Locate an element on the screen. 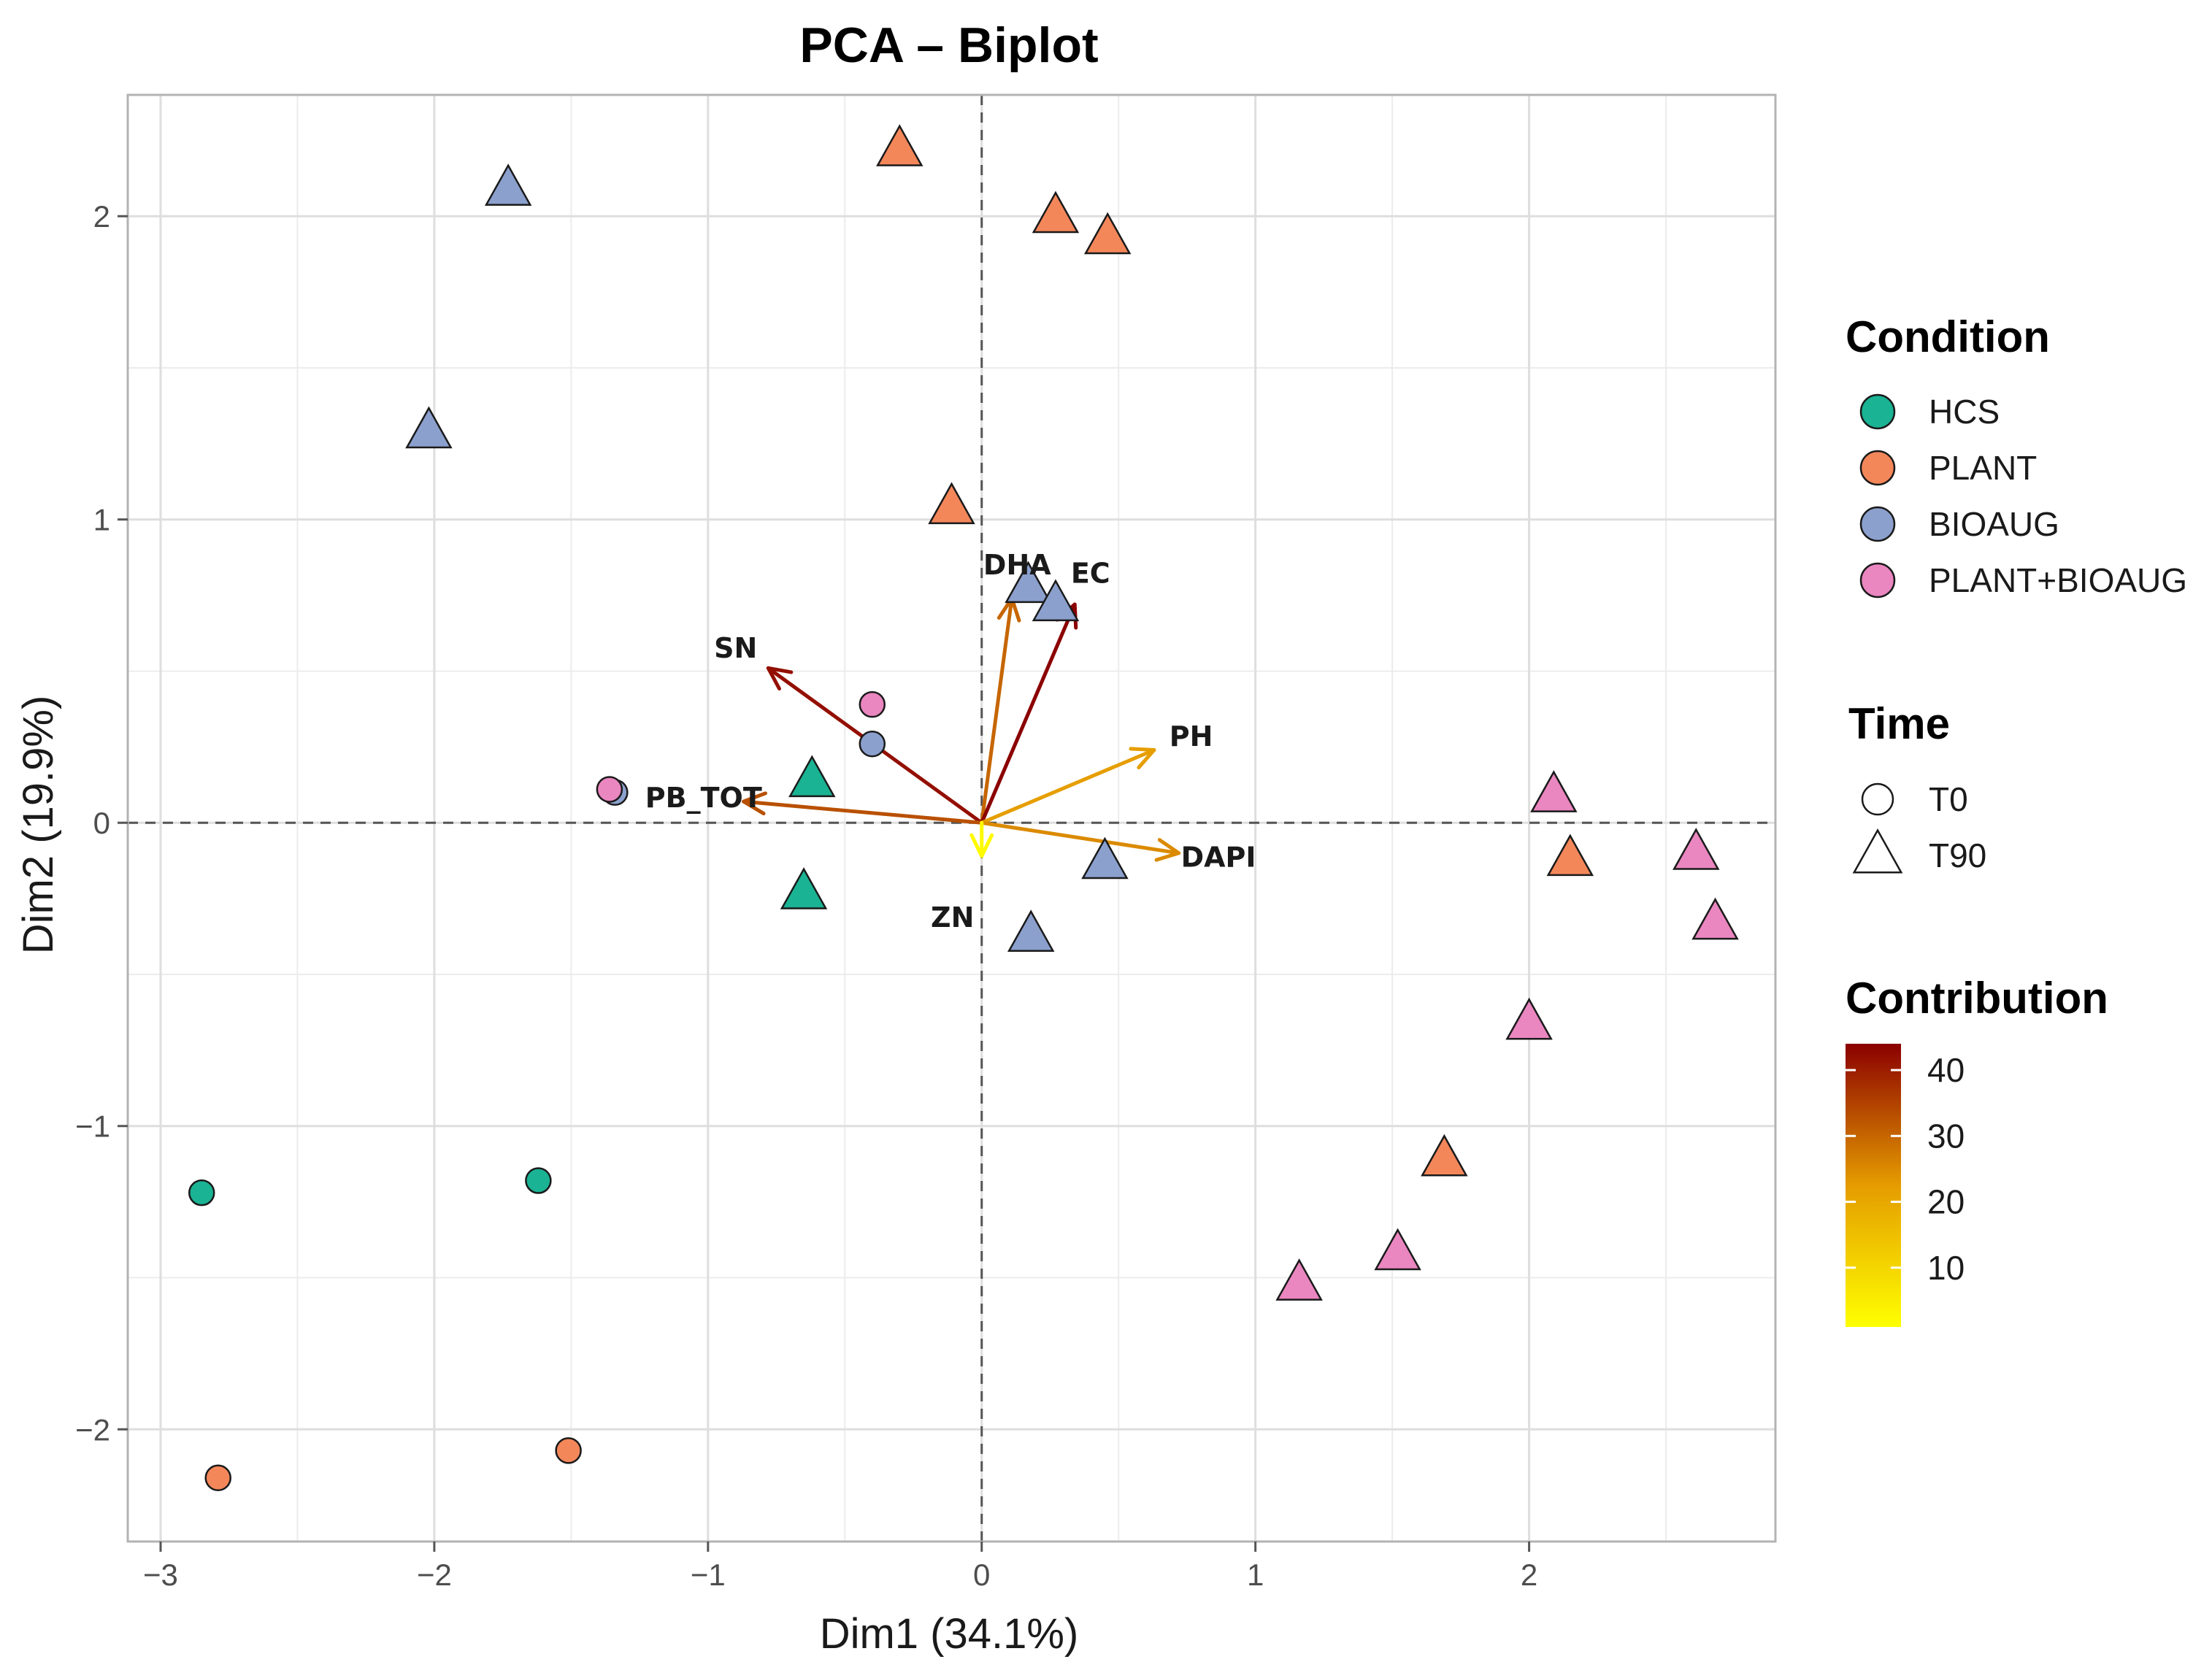 This screenshot has width=2212, height=1670. arrow-ph is located at coordinates (1068, 786).